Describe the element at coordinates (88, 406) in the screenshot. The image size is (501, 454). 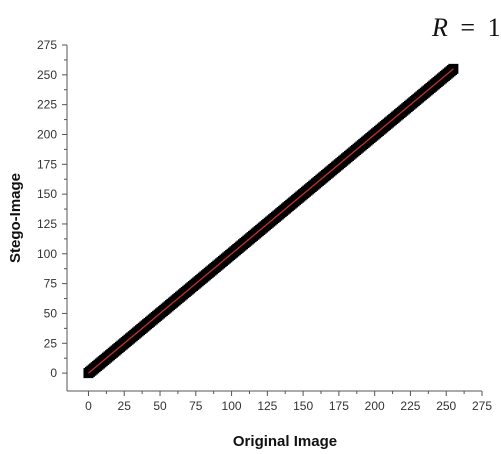
I see `x-tick-label: 0` at that location.